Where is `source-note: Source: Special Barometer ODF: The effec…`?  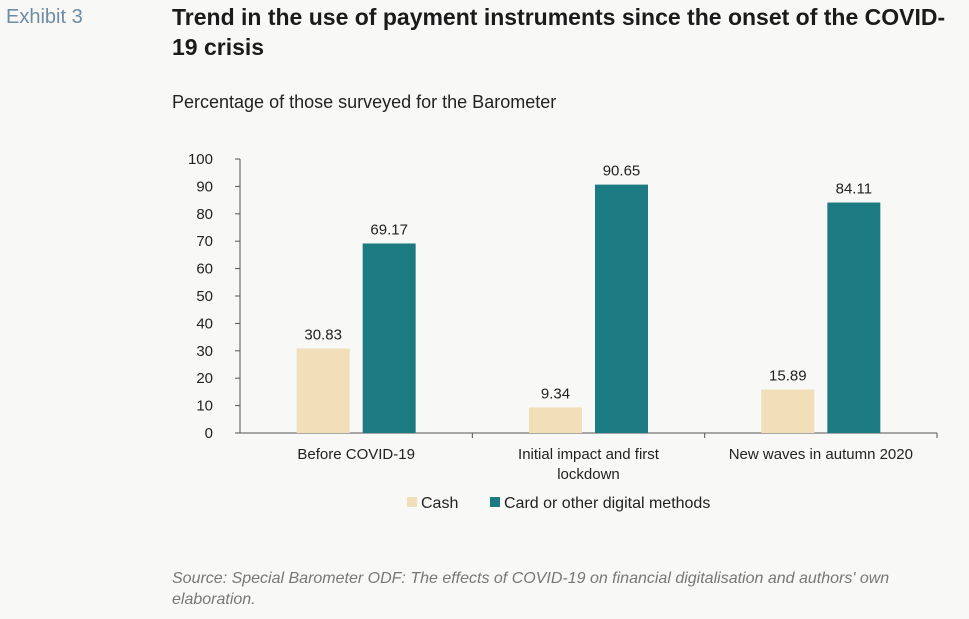
source-note: Source: Special Barometer ODF: The effec… is located at coordinates (531, 589).